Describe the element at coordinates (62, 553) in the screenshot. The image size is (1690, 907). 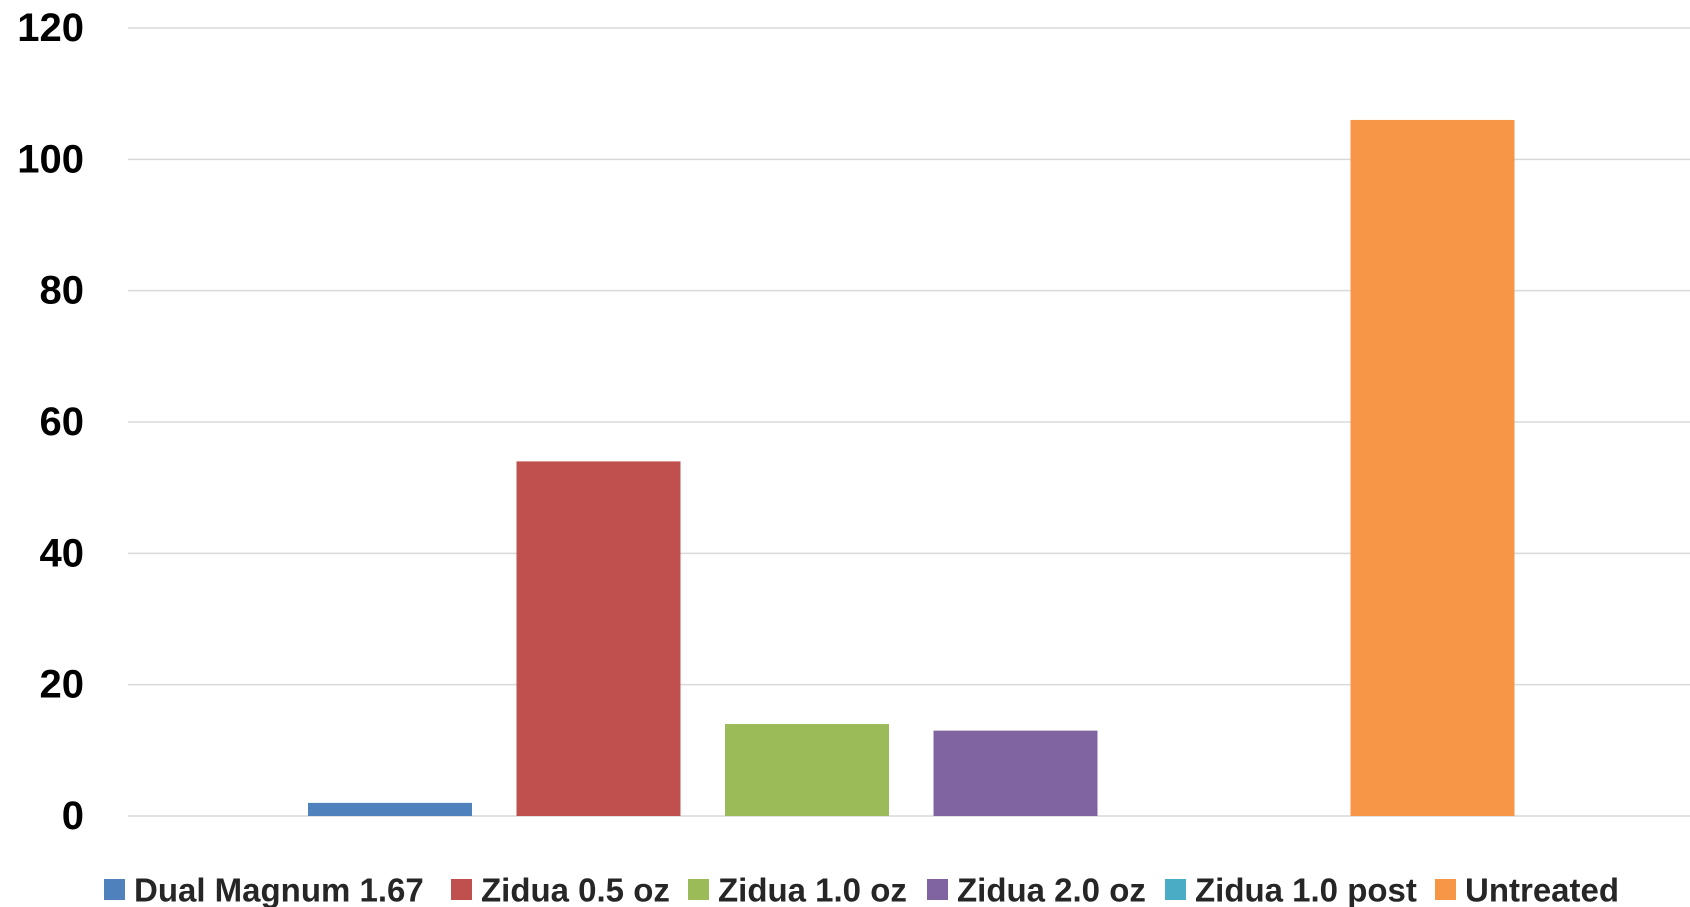
I see `y-tick-label: 40` at that location.